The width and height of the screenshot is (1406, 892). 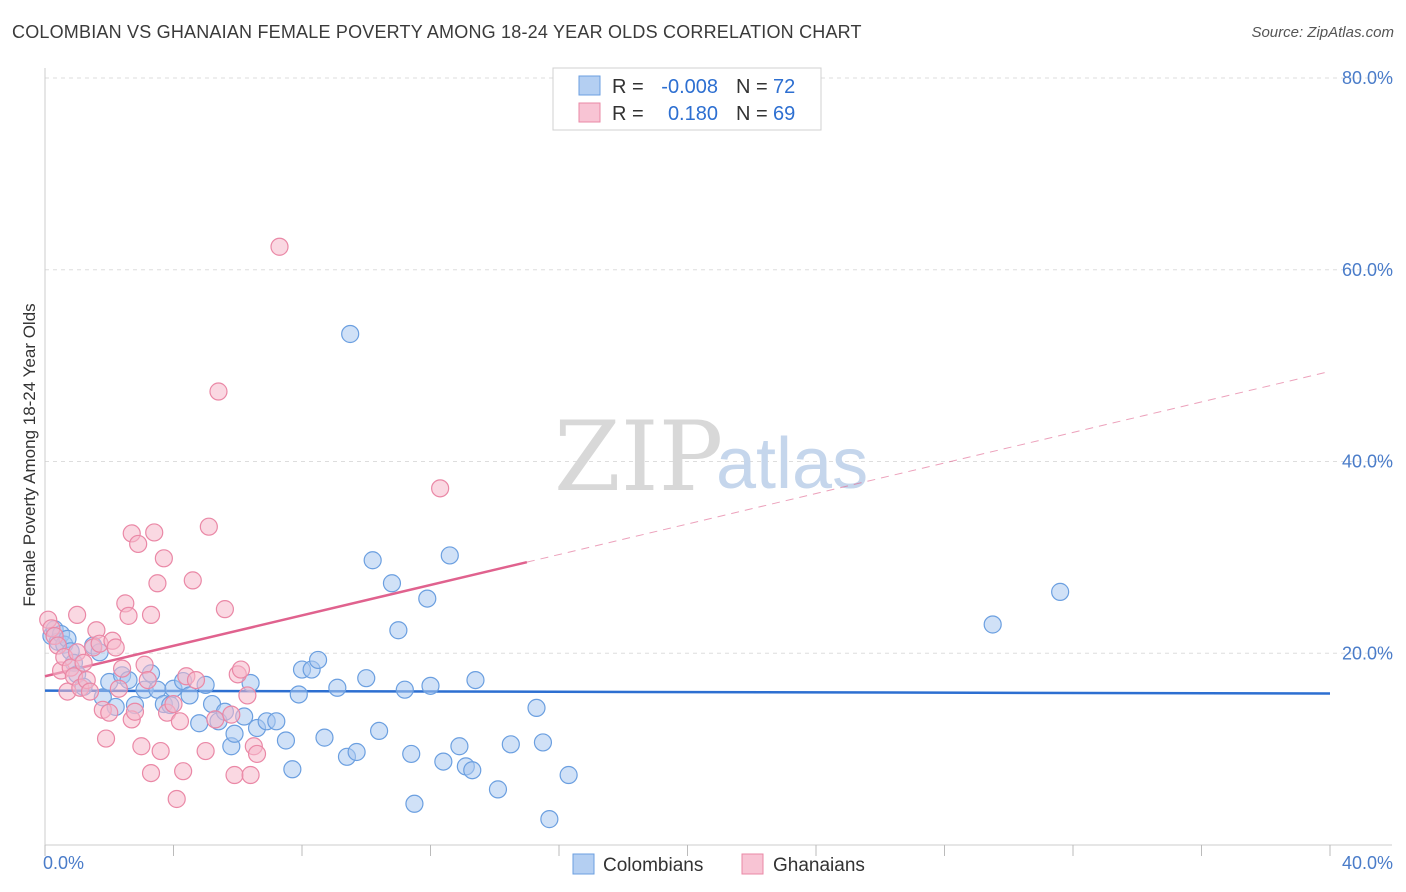 What do you see at coordinates (819, 865) in the screenshot?
I see `ghanaians-legend-label: Ghanaians` at bounding box center [819, 865].